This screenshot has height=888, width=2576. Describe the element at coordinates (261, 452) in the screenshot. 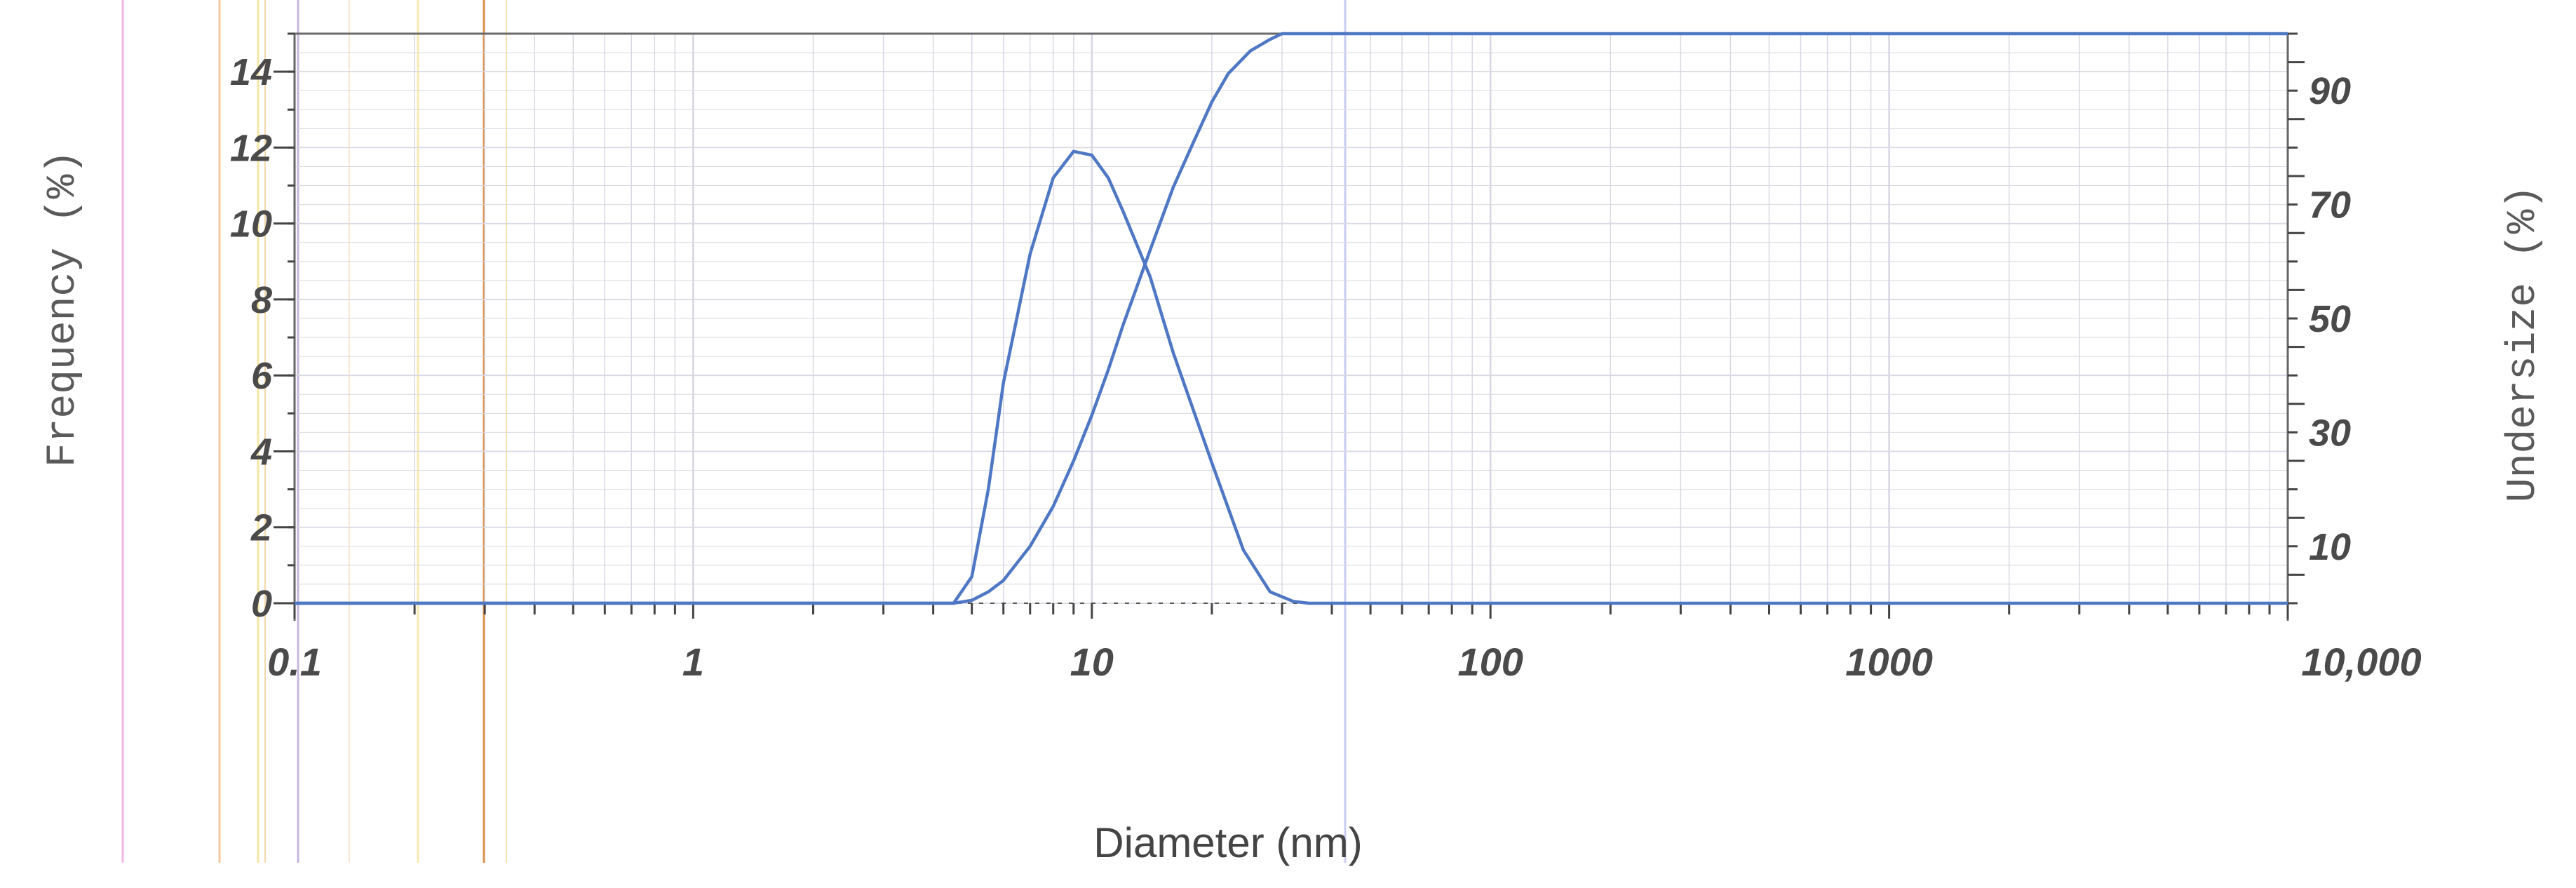

I see `y-left-tick-label: 4` at that location.